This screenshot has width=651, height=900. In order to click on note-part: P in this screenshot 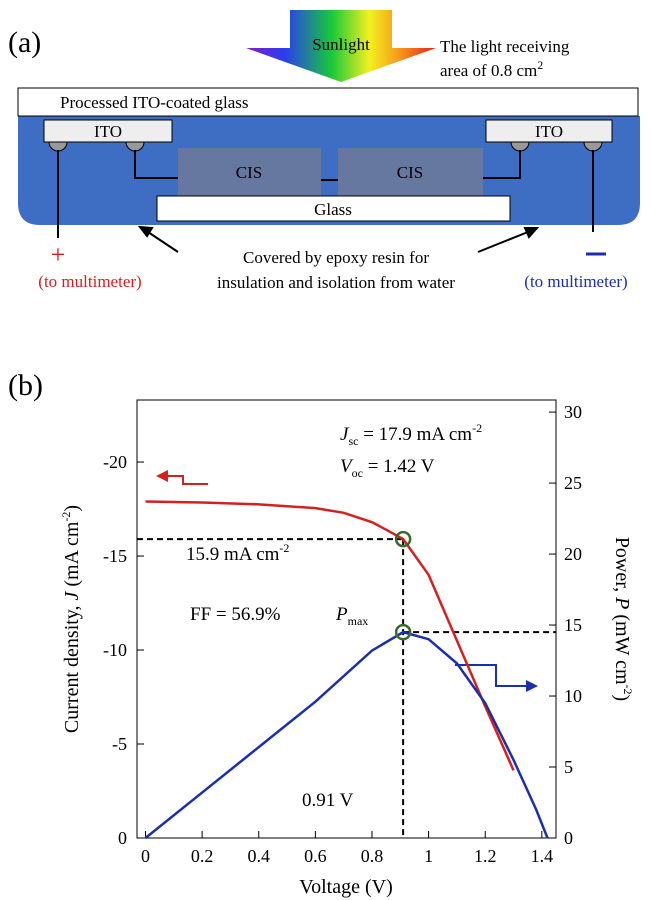, I will do `click(341, 614)`.